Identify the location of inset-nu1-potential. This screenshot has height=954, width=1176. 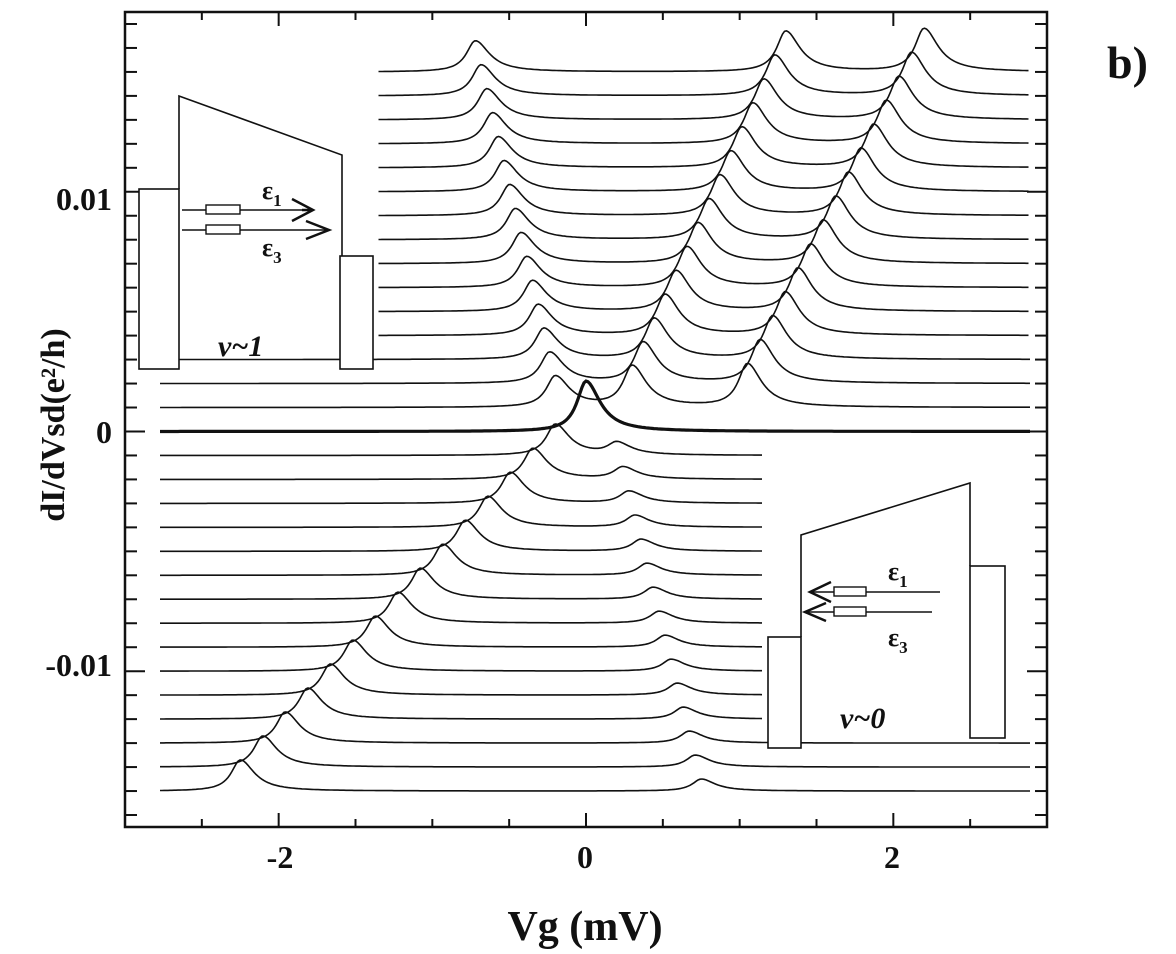
(260, 175).